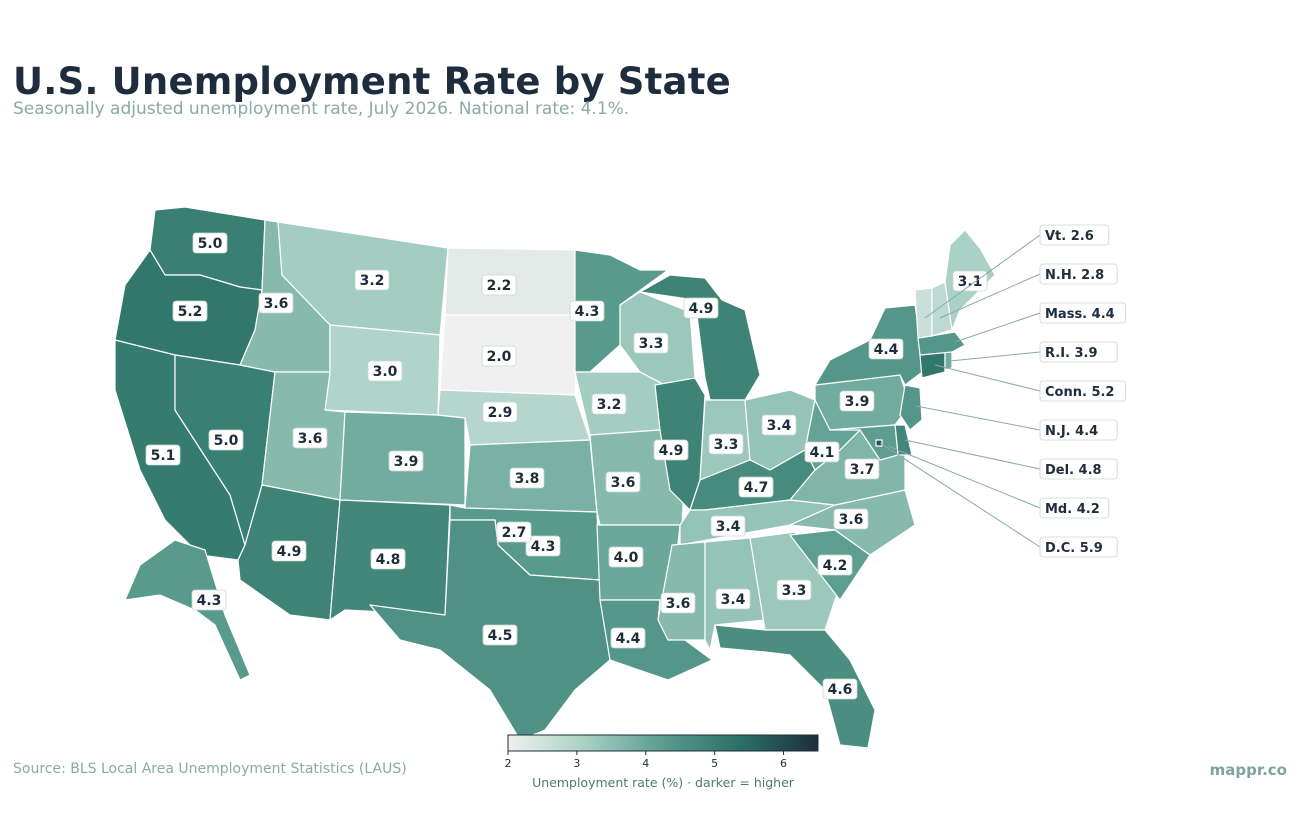 This screenshot has width=1300, height=840. Describe the element at coordinates (187, 610) in the screenshot. I see `state-ak` at that location.